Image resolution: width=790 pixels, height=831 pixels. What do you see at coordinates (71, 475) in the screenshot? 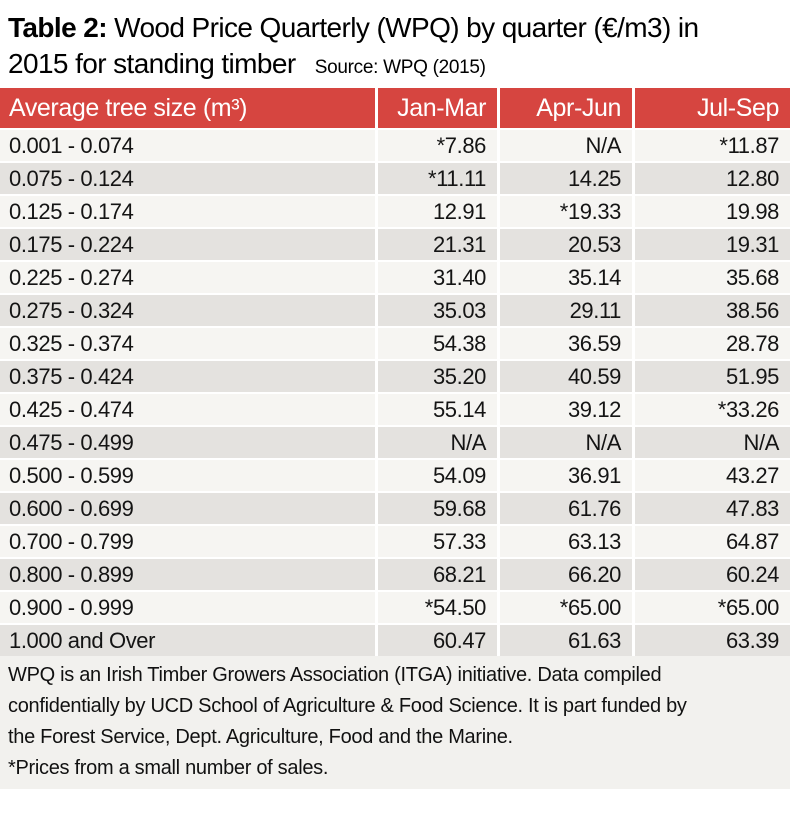
I see `cell-tree-size: 0.500 - 0.599` at bounding box center [71, 475].